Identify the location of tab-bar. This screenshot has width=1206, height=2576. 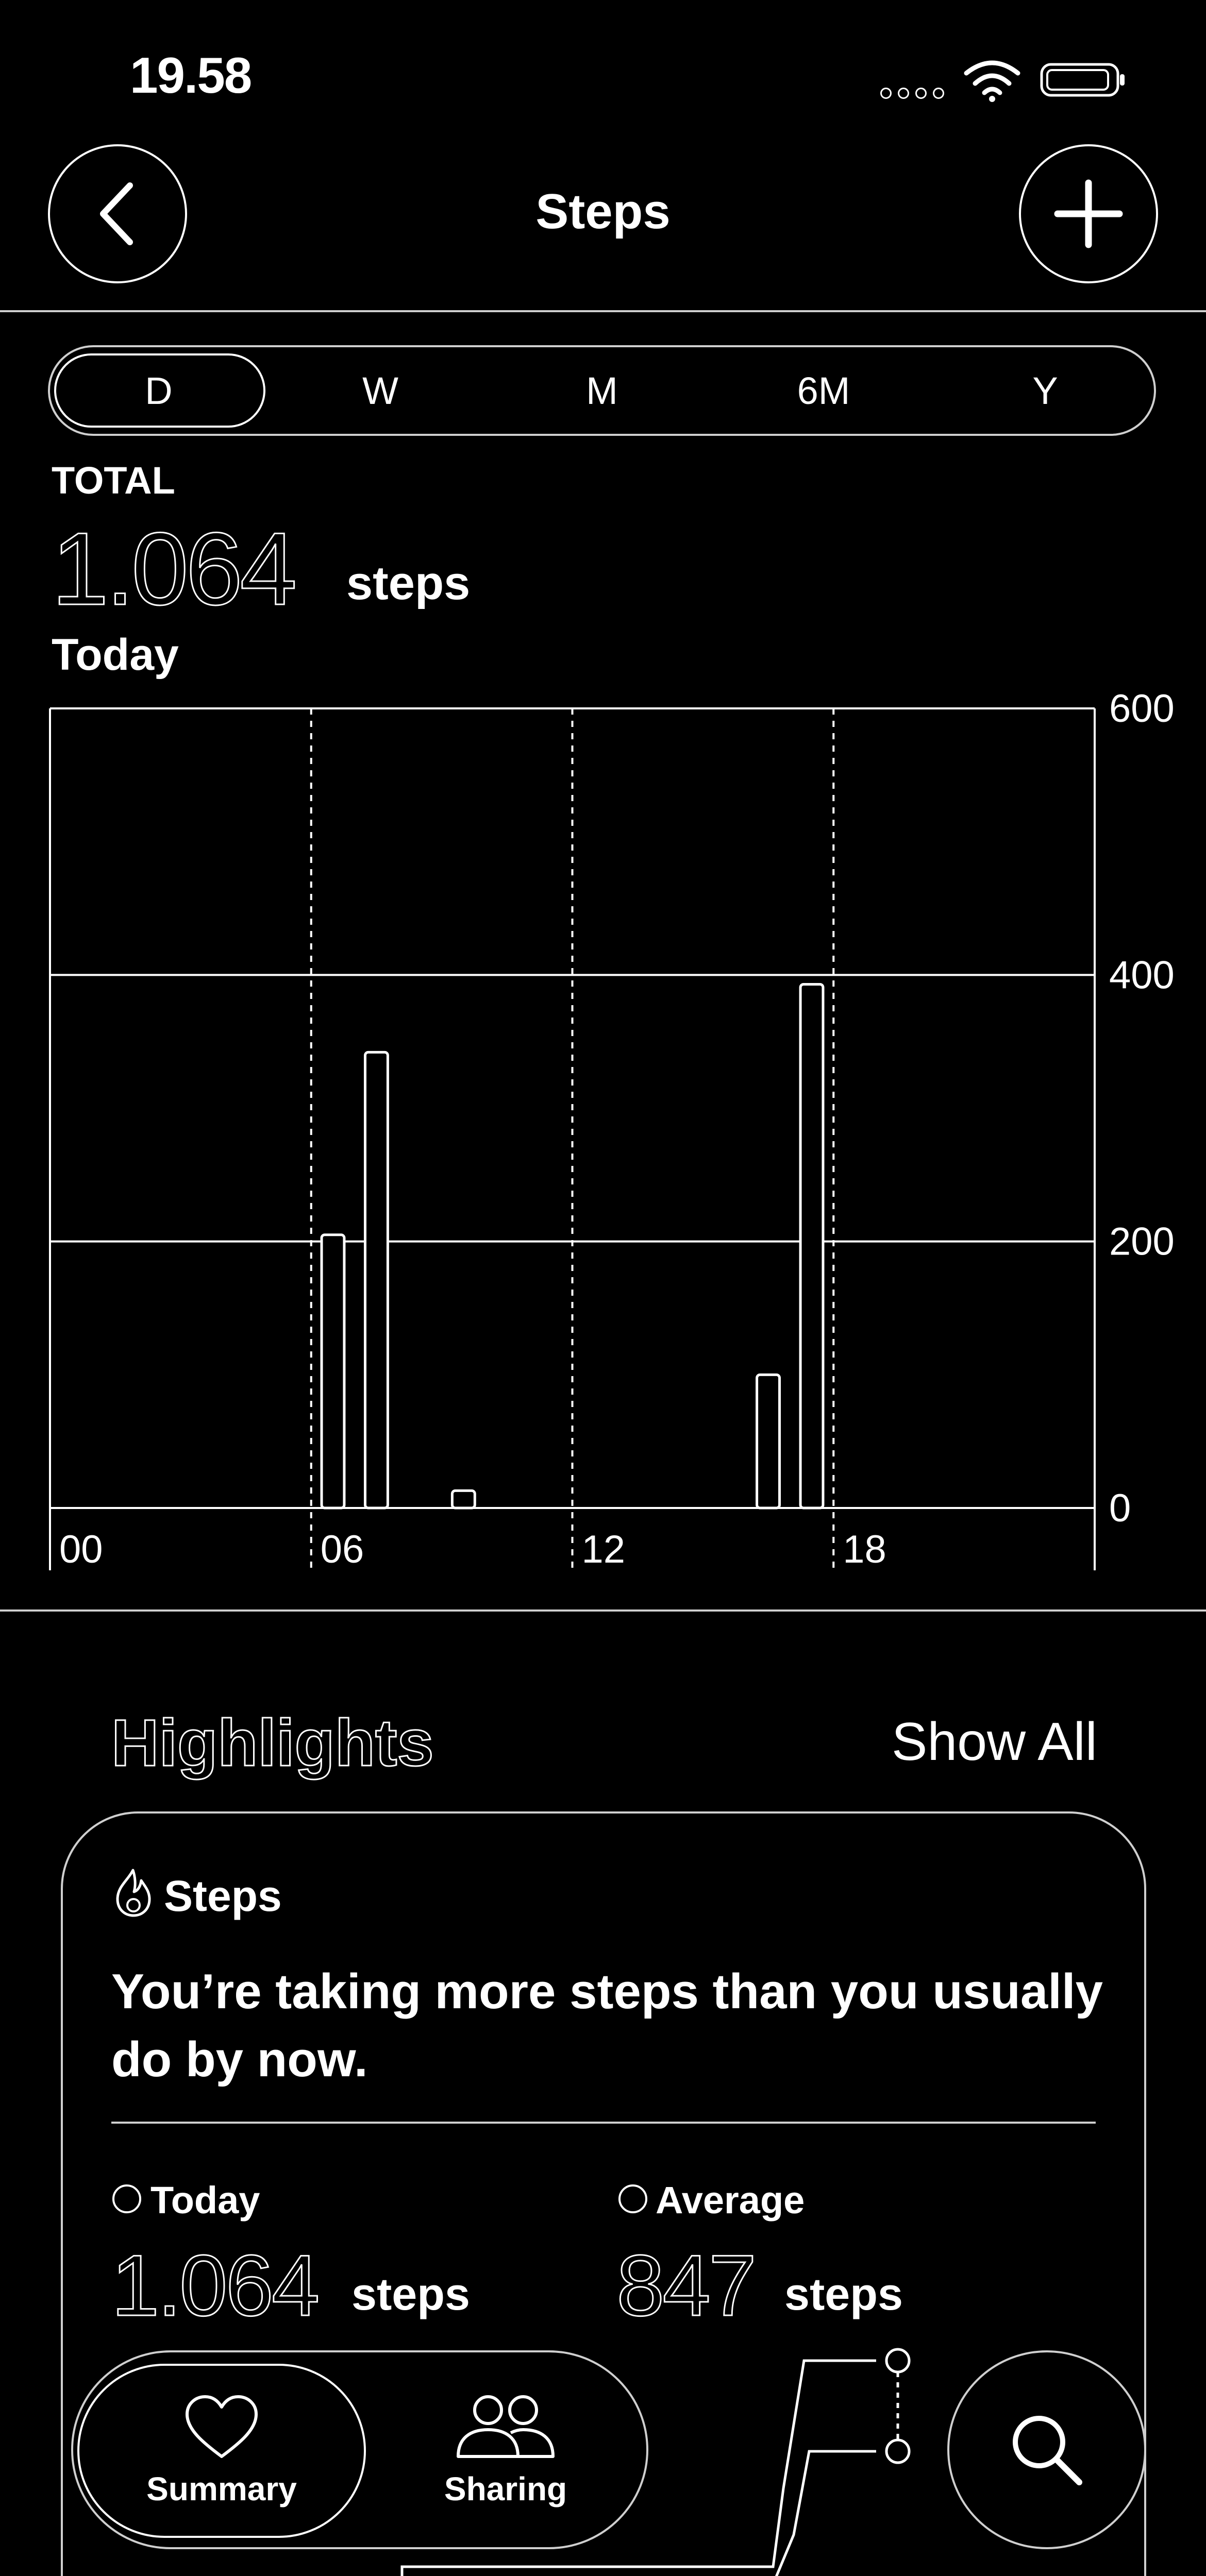
(359, 2449).